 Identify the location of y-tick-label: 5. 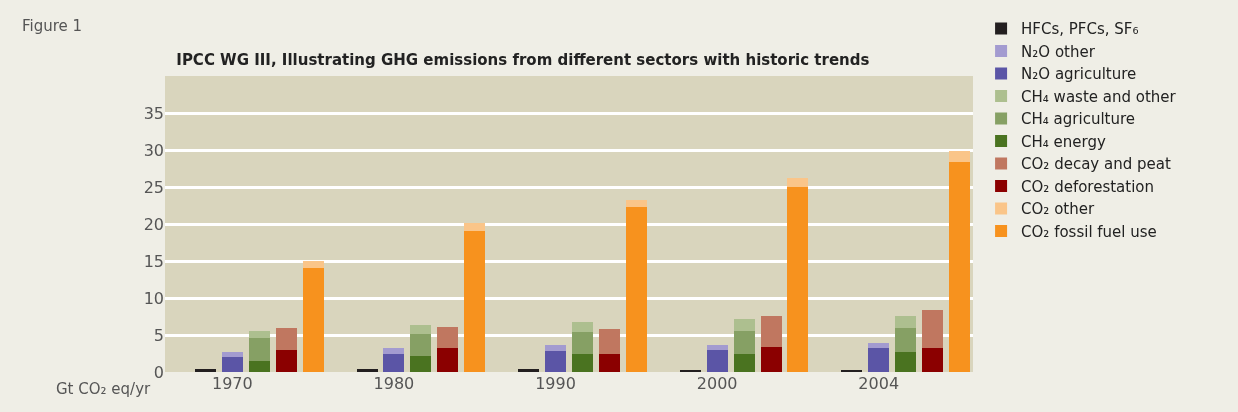
(158, 335).